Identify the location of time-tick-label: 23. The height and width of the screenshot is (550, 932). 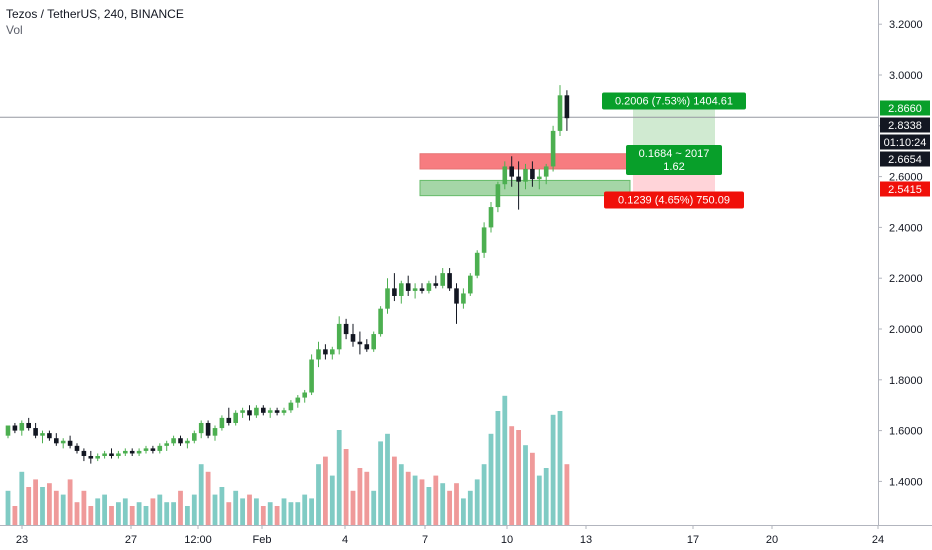
(22, 540).